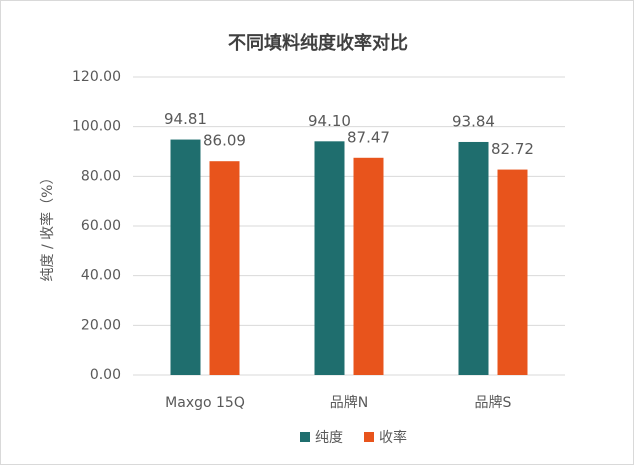  What do you see at coordinates (493, 402) in the screenshot?
I see `x-tick-label: 品牌S` at bounding box center [493, 402].